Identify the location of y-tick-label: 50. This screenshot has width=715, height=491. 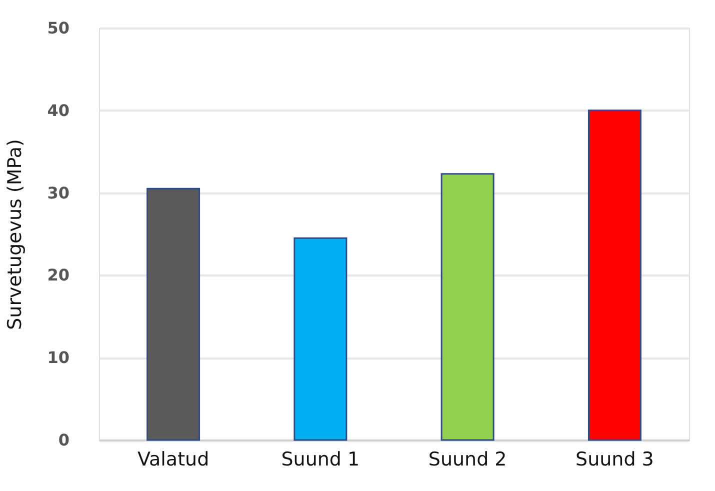
(58, 28).